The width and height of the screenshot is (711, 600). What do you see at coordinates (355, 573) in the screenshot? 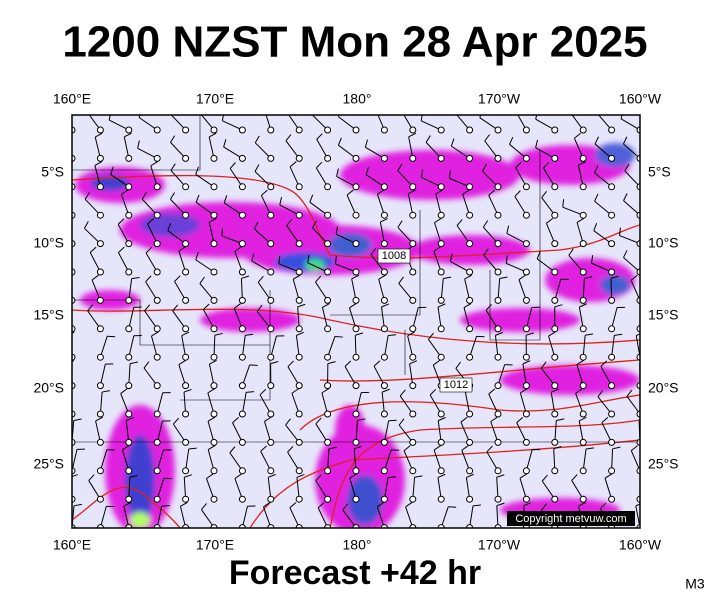
I see `forecast-label: Forecast +42 hr` at bounding box center [355, 573].